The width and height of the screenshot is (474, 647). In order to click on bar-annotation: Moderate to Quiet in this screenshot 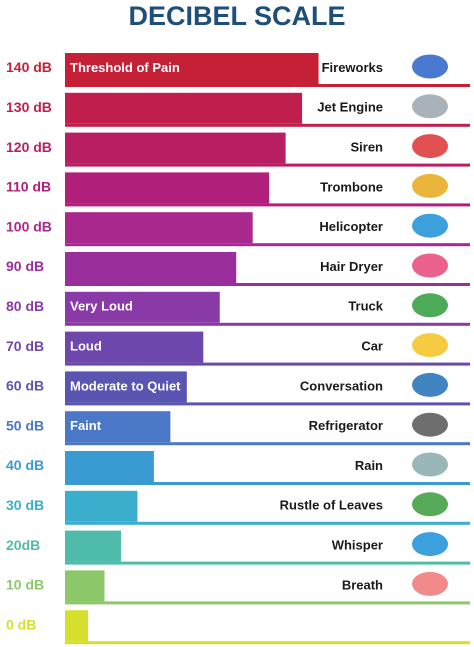, I will do `click(125, 385)`.